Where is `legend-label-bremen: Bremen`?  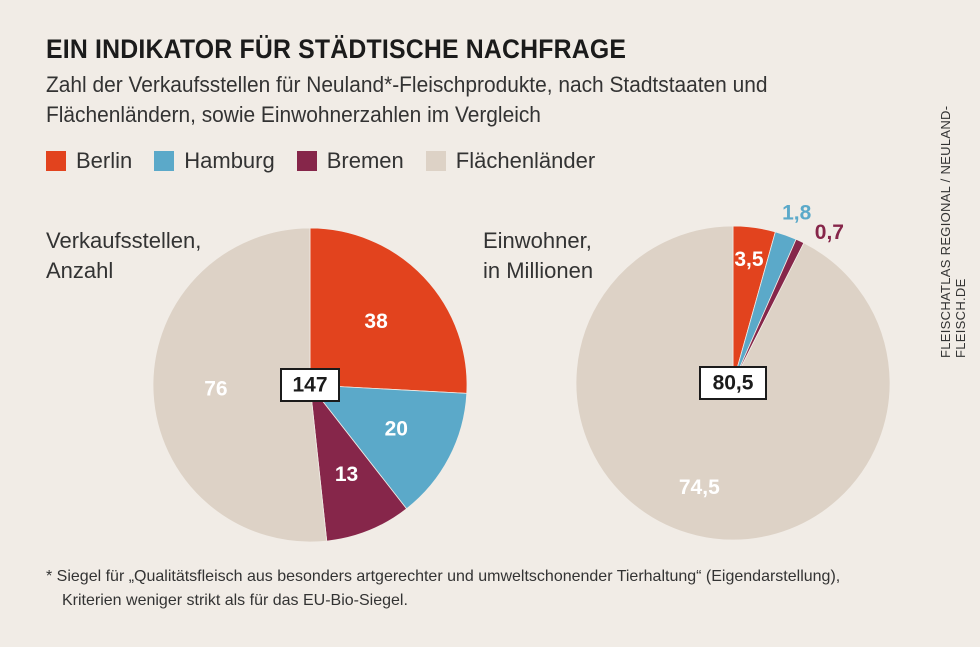 legend-label-bremen: Bremen is located at coordinates (365, 160).